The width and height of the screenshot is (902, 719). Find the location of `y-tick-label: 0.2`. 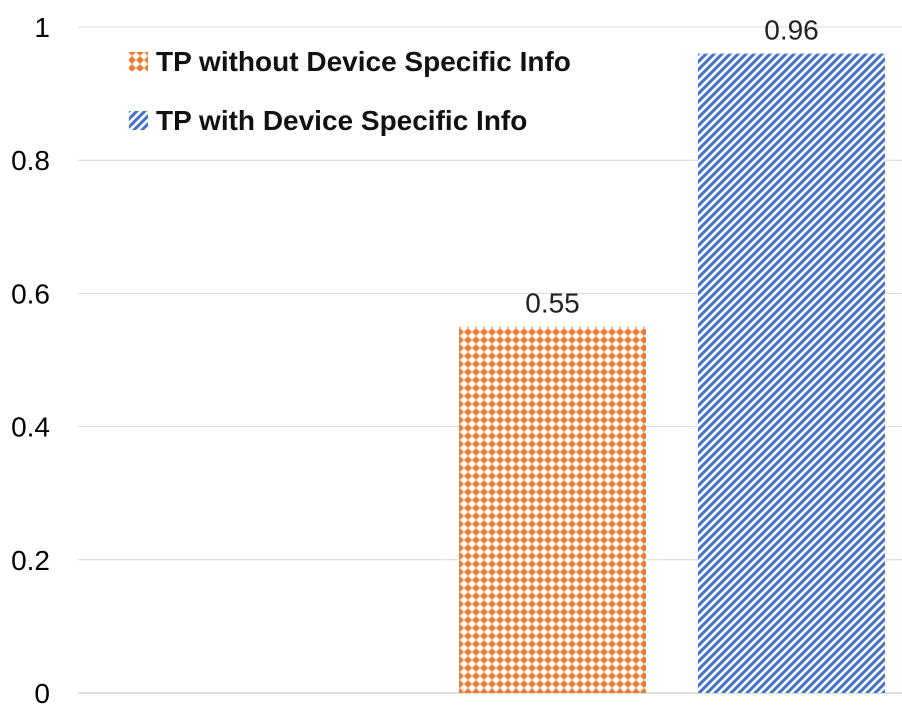

y-tick-label: 0.2 is located at coordinates (30, 560).